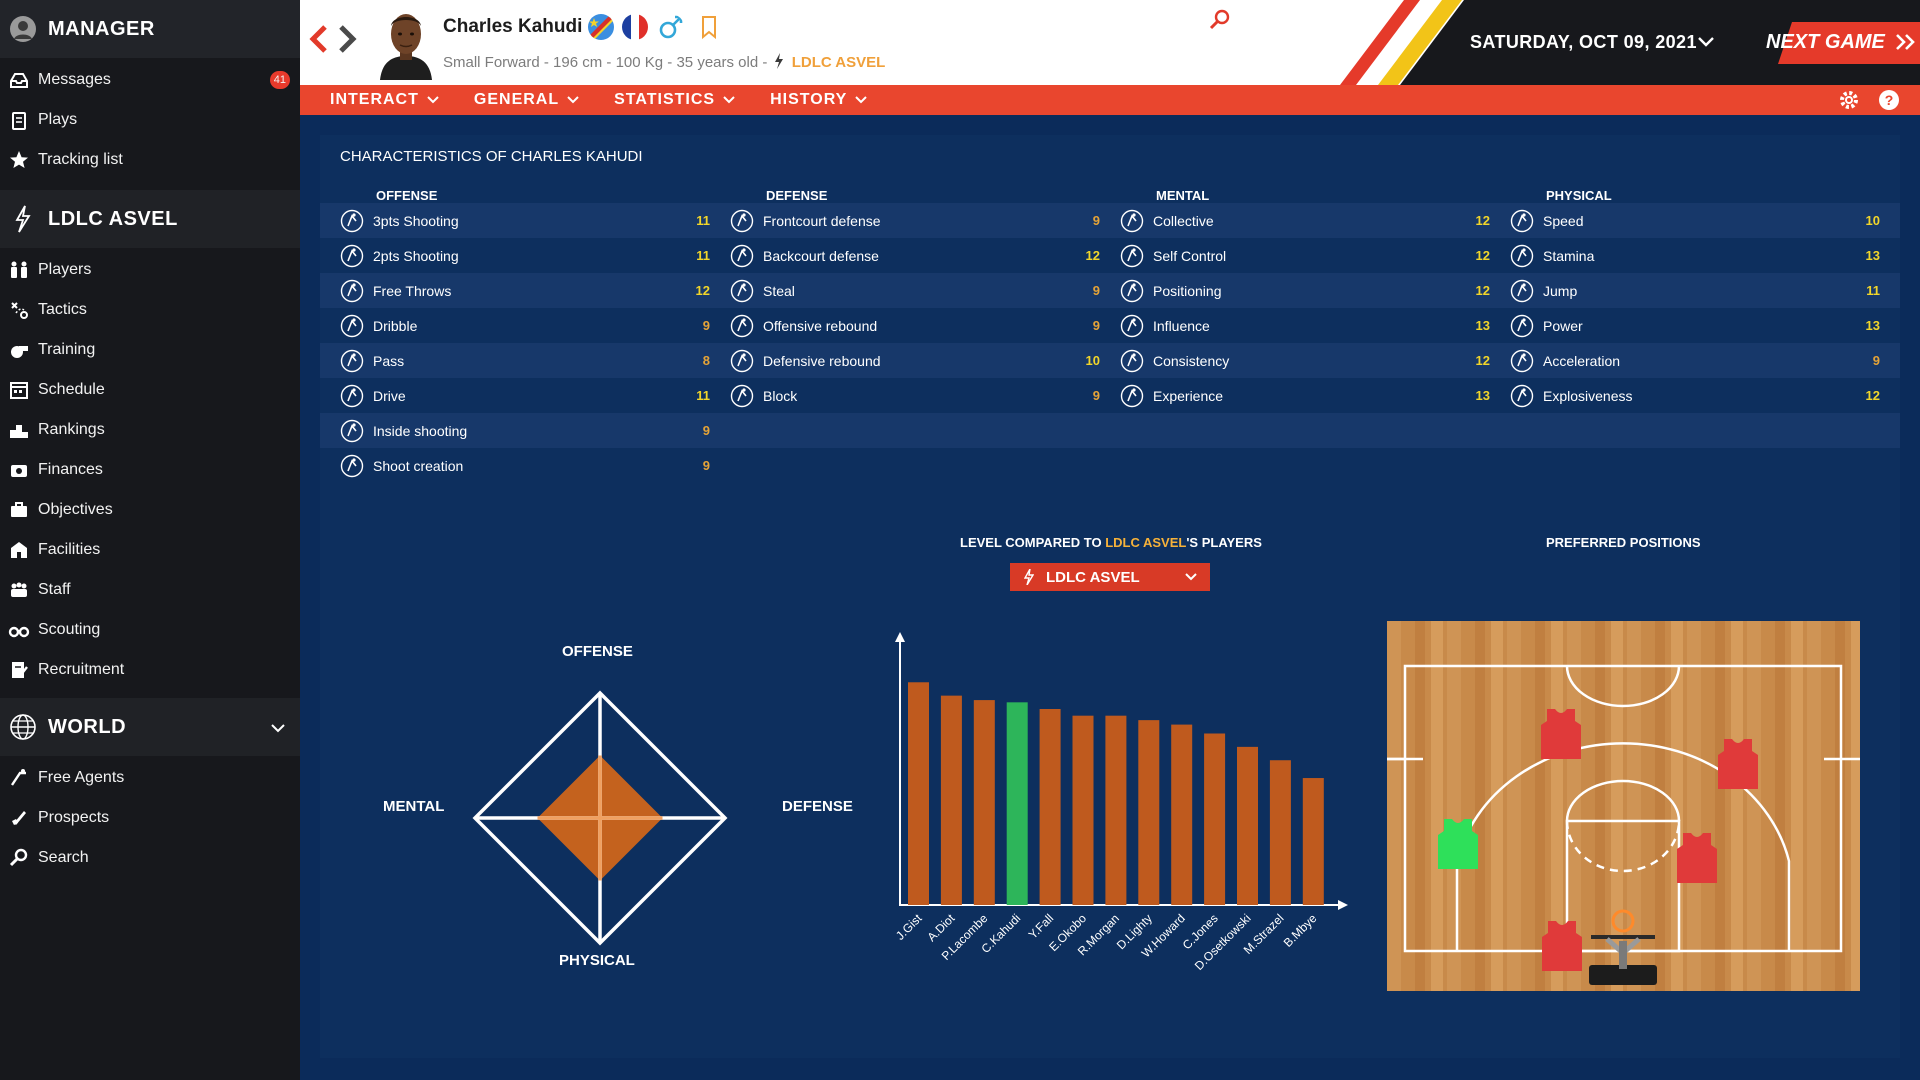 This screenshot has height=1080, width=1920. Describe the element at coordinates (150, 550) in the screenshot. I see `sidebar-item-facilities: Facilities` at that location.